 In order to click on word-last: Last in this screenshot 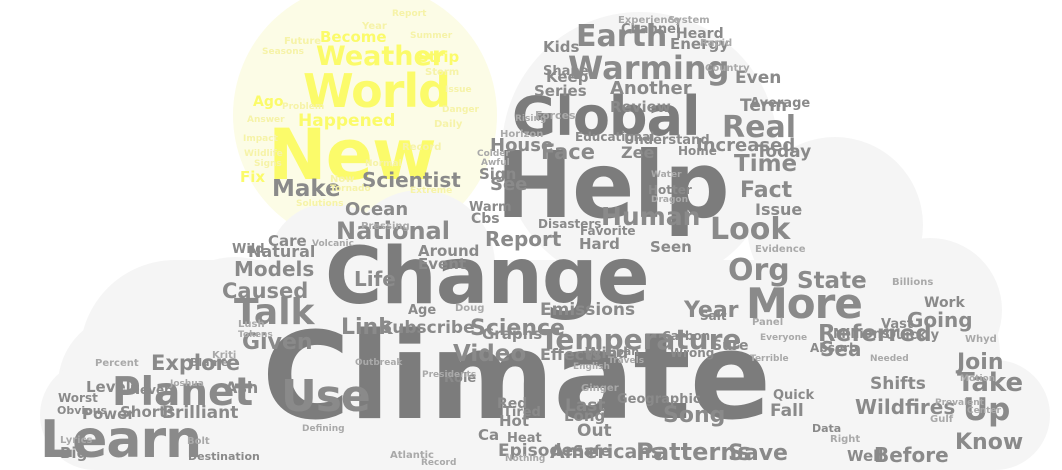, I will do `click(585, 406)`.